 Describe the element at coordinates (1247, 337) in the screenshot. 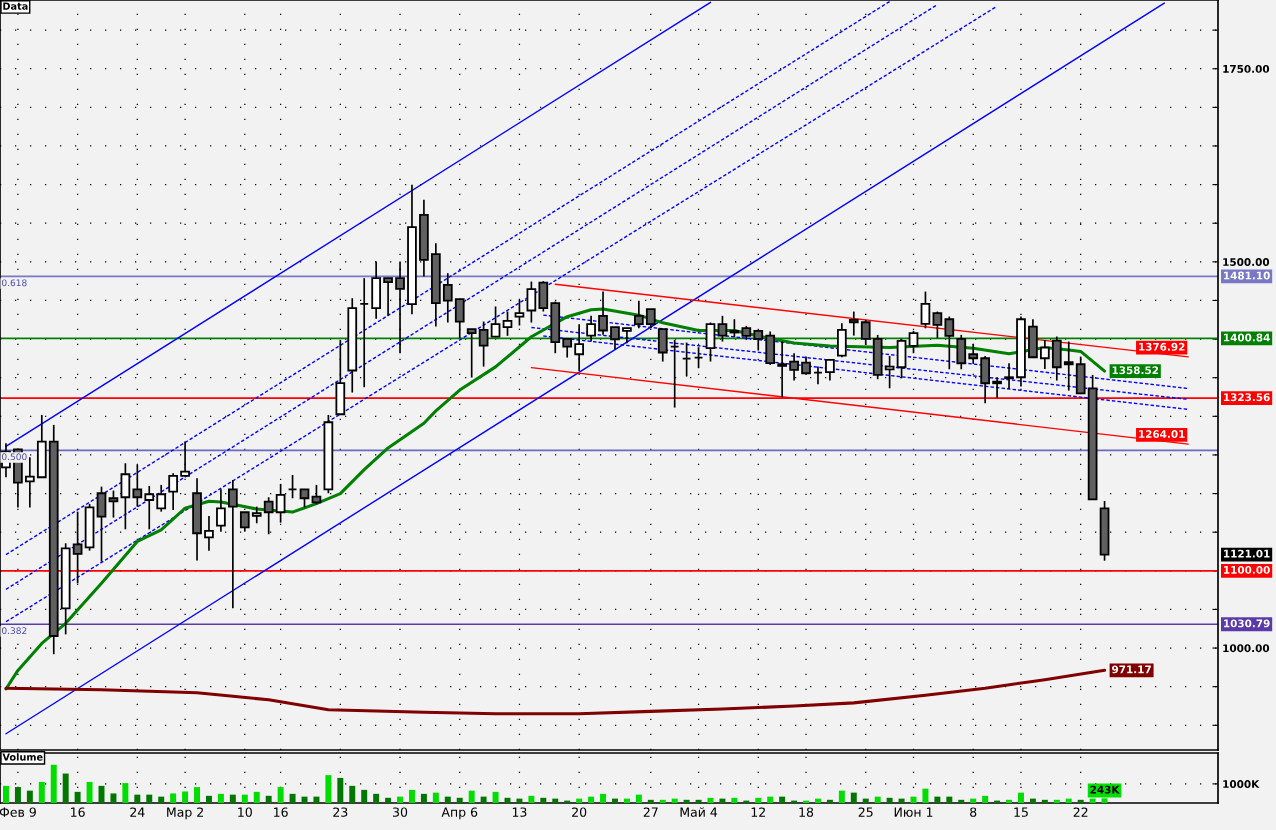

I see `ref-line-label: 1400.84` at that location.